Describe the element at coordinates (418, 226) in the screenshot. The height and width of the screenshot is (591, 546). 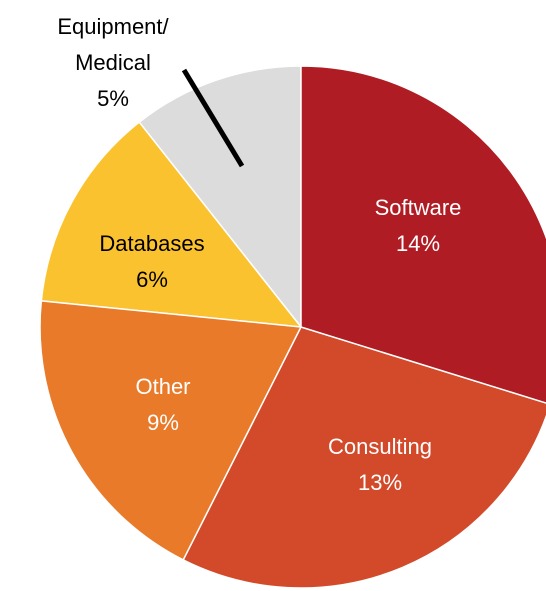
I see `slice-label: Software 14%` at that location.